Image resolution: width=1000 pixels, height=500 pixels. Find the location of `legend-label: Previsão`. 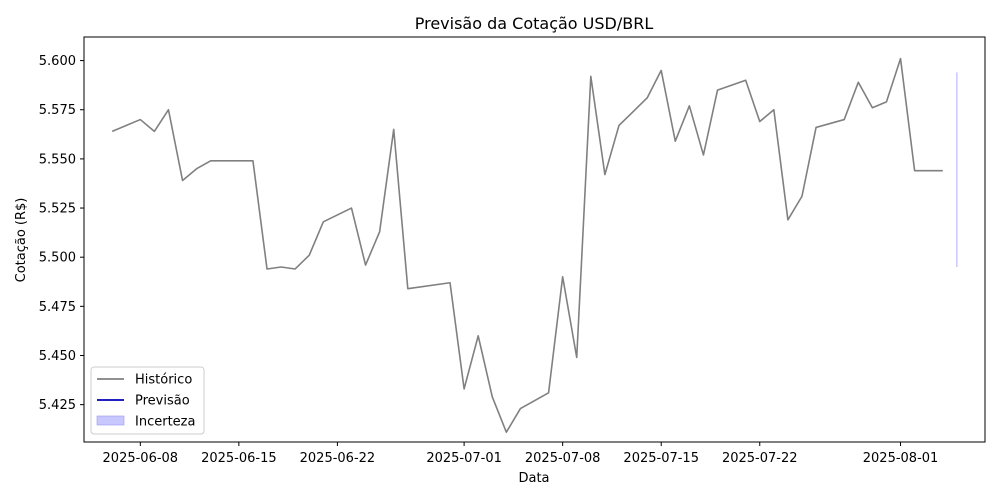

legend-label: Previsão is located at coordinates (162, 401).